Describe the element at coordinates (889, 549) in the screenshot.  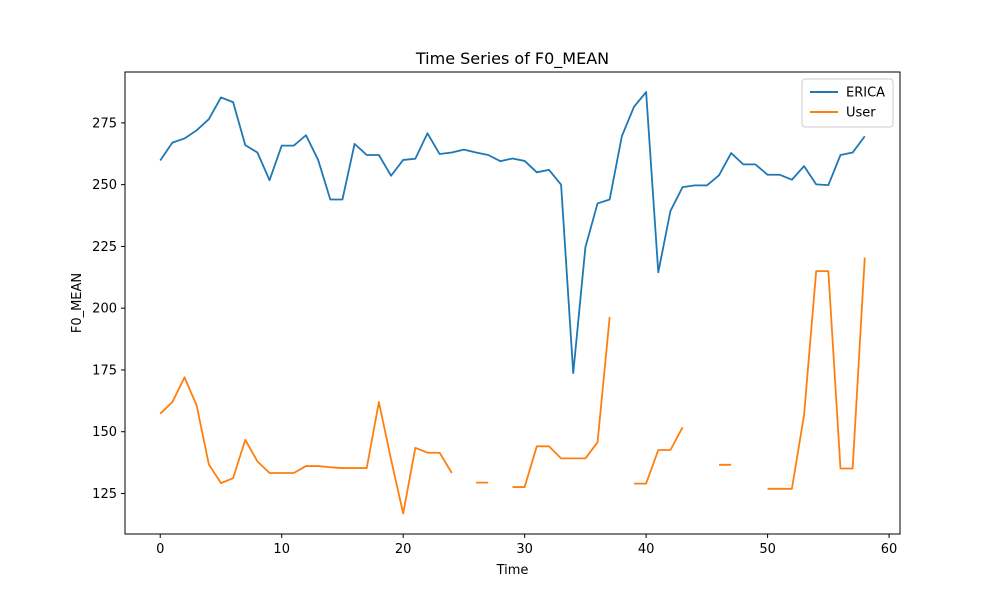
I see `x-tick-label: 60` at that location.